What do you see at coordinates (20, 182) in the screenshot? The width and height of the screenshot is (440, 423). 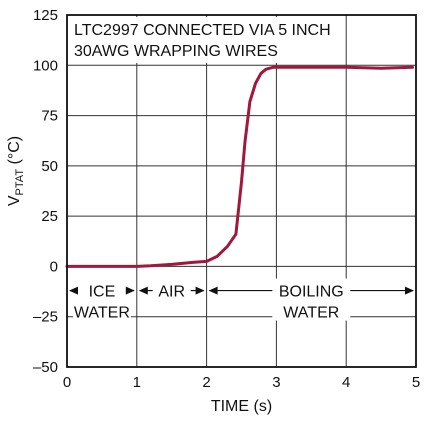 I see `y-axis-title-subscript: PTAT` at bounding box center [20, 182].